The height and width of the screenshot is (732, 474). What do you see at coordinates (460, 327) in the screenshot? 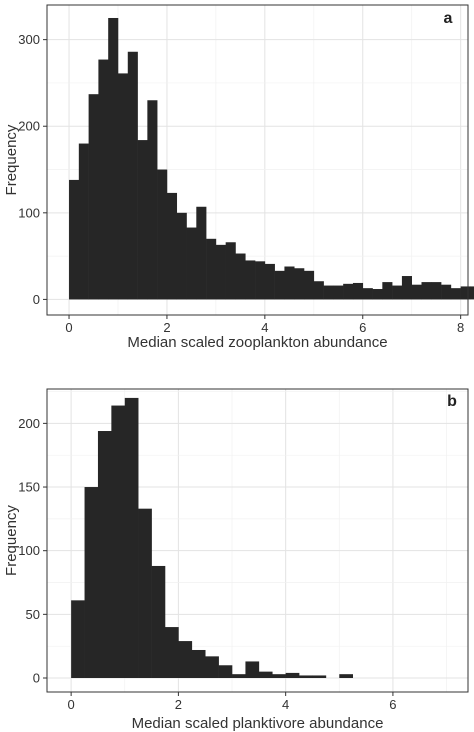
I see `x-tick-label: 8` at bounding box center [460, 327].